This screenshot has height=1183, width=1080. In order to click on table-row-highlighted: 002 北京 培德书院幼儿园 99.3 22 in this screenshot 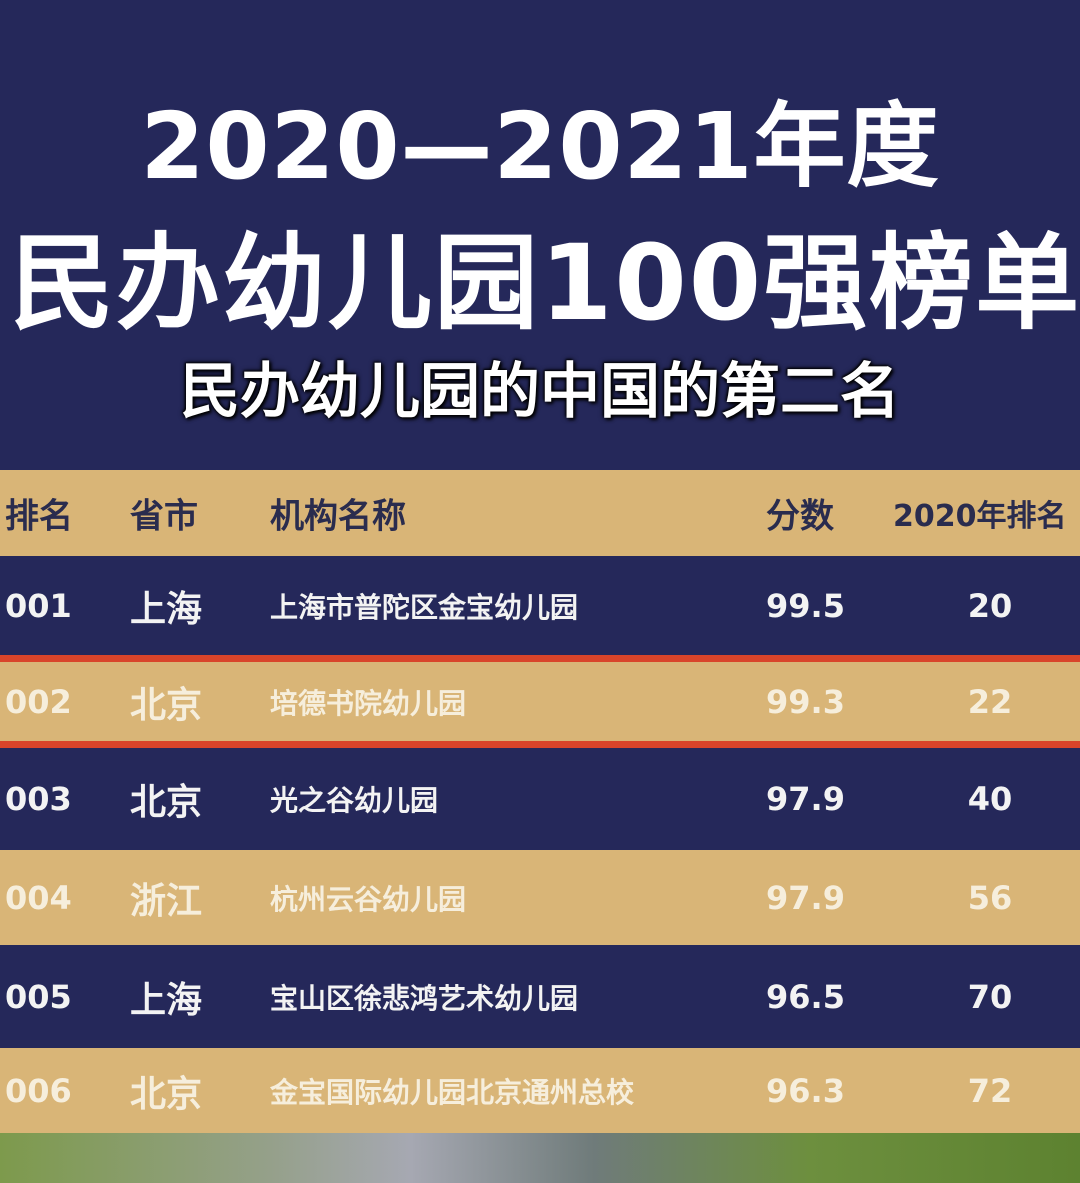, I will do `click(540, 701)`.